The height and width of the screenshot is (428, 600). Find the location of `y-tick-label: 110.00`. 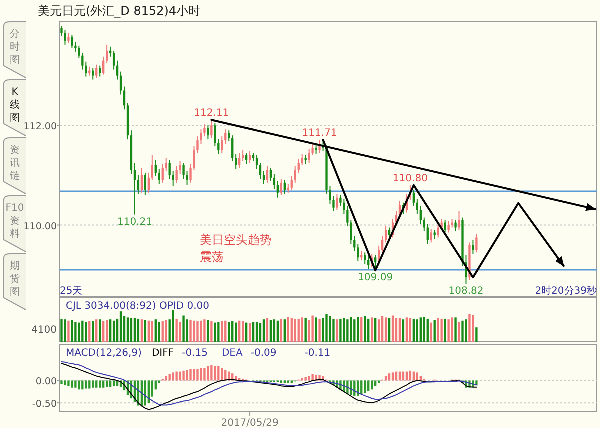

y-tick-label: 110.00 is located at coordinates (40, 226).